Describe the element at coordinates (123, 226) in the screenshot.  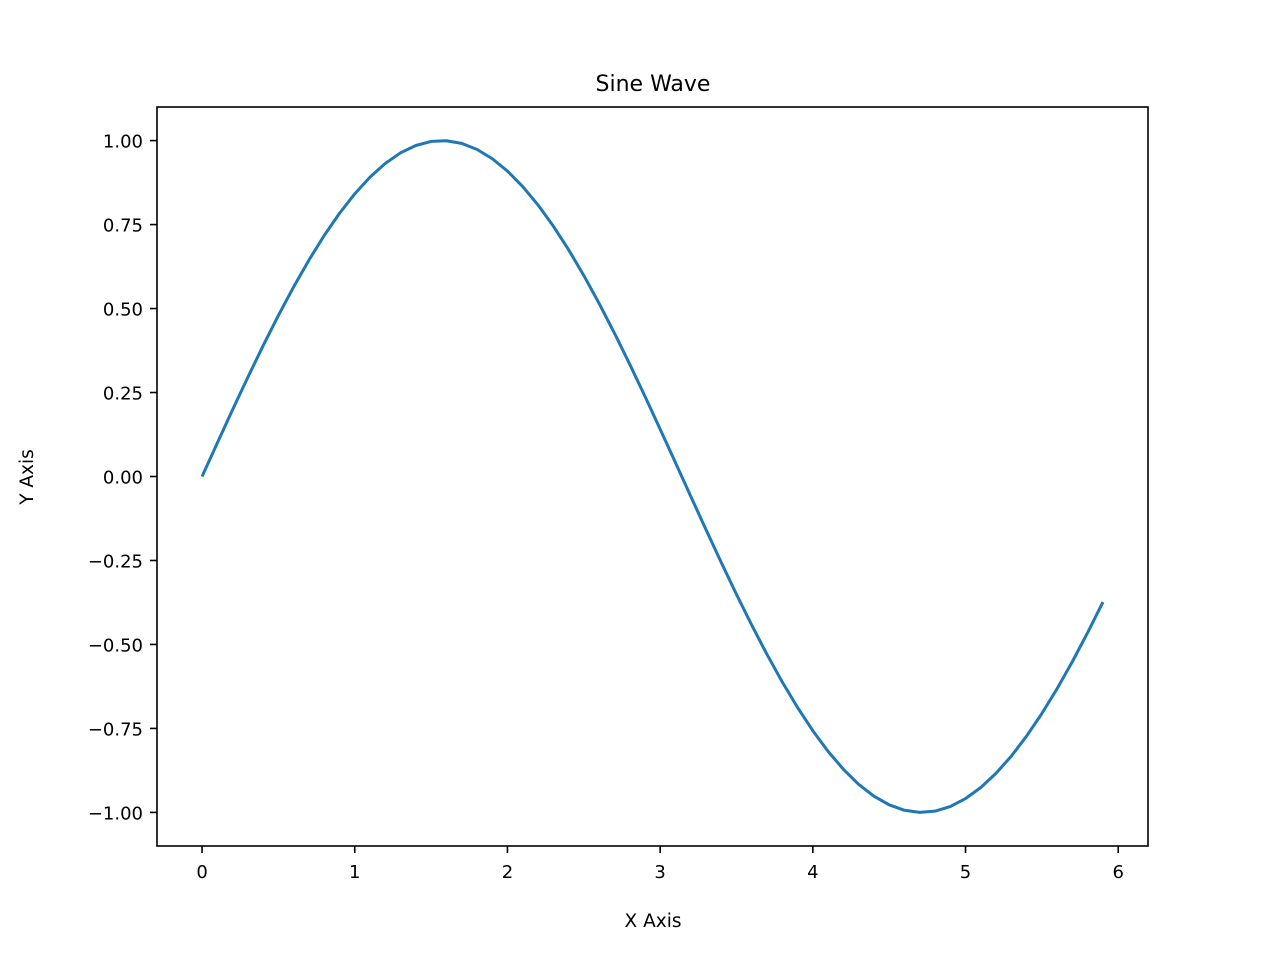
I see `y-tick-label: 0.75` at that location.